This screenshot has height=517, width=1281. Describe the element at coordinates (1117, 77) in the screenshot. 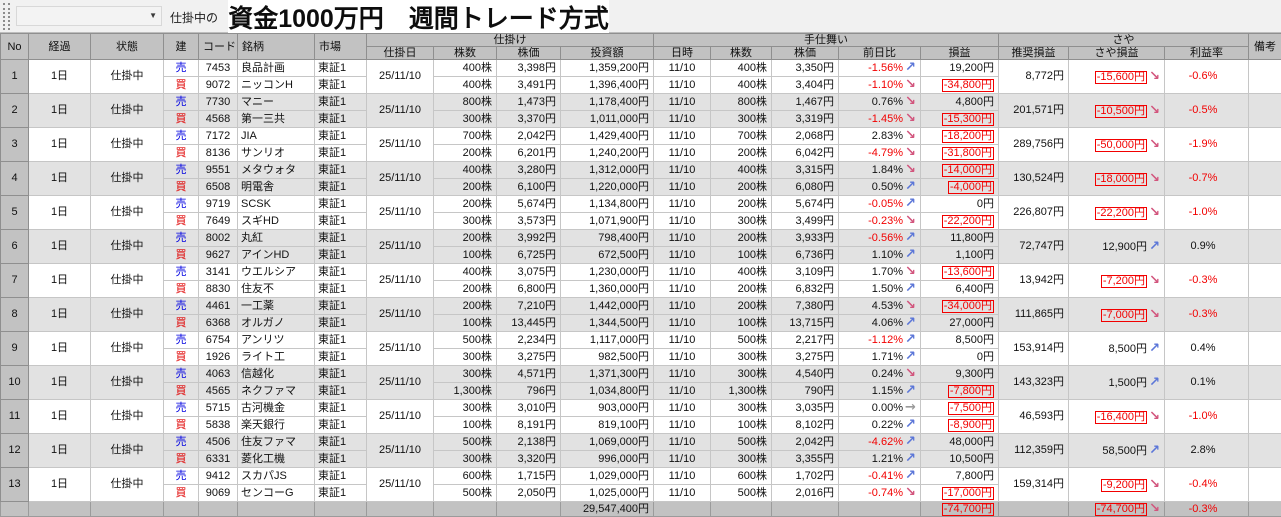

I see `cell-saya-pnl: -15,600円↘` at that location.